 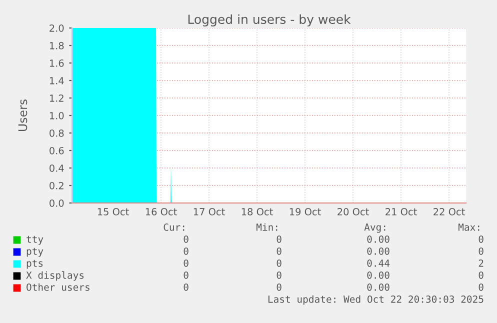 What do you see at coordinates (35, 252) in the screenshot?
I see `legend-label: pty` at bounding box center [35, 252].